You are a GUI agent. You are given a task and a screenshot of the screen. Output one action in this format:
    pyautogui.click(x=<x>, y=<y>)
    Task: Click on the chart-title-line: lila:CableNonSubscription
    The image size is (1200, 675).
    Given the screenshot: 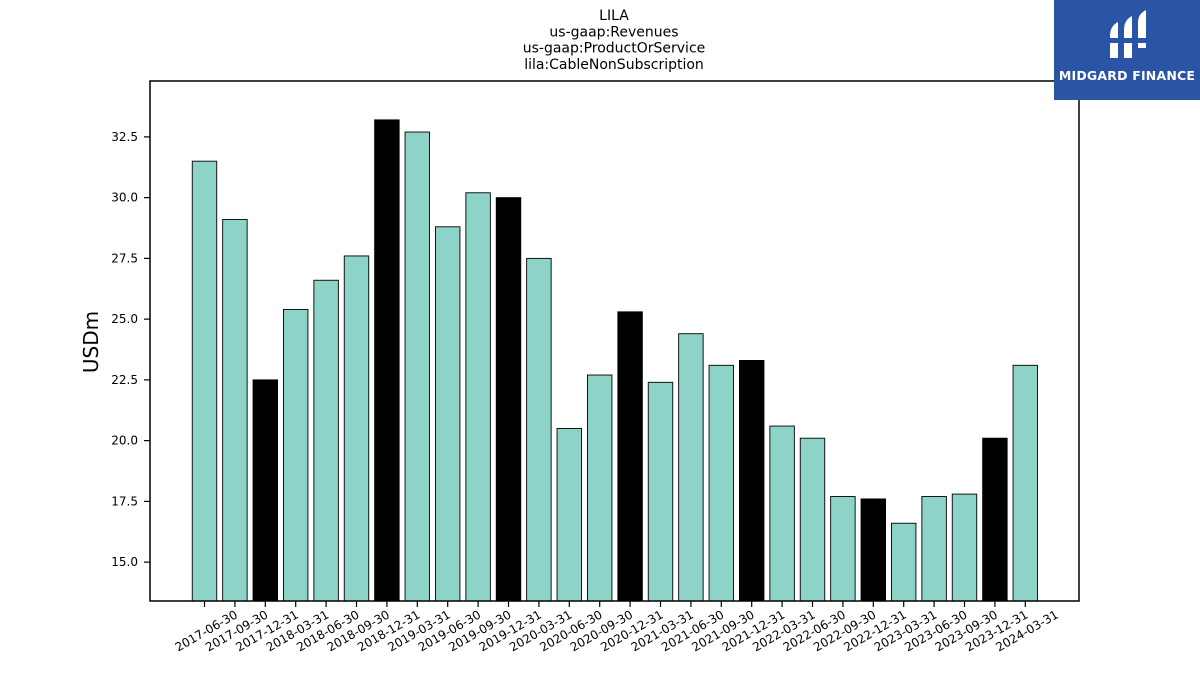 What is the action you would take?
    pyautogui.click(x=614, y=65)
    